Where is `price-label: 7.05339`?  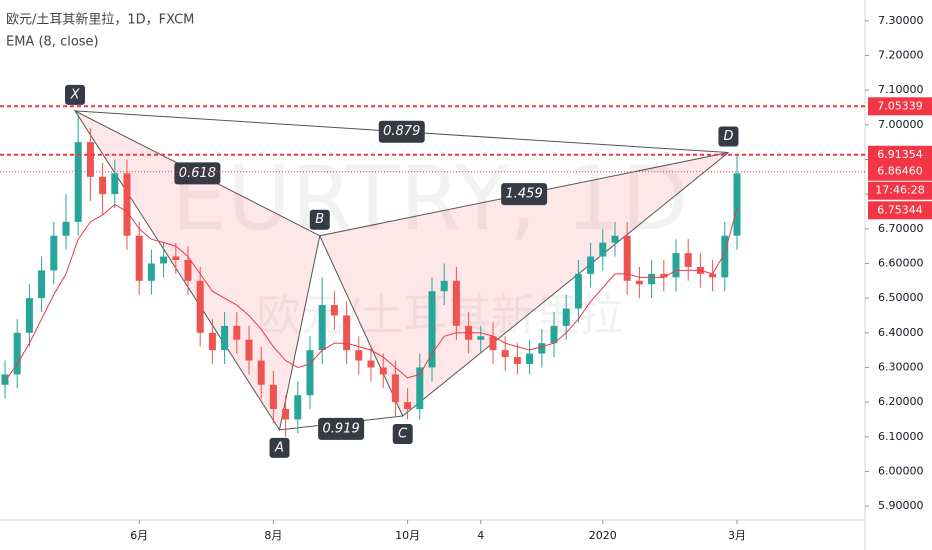
price-label: 7.05339 is located at coordinates (900, 105).